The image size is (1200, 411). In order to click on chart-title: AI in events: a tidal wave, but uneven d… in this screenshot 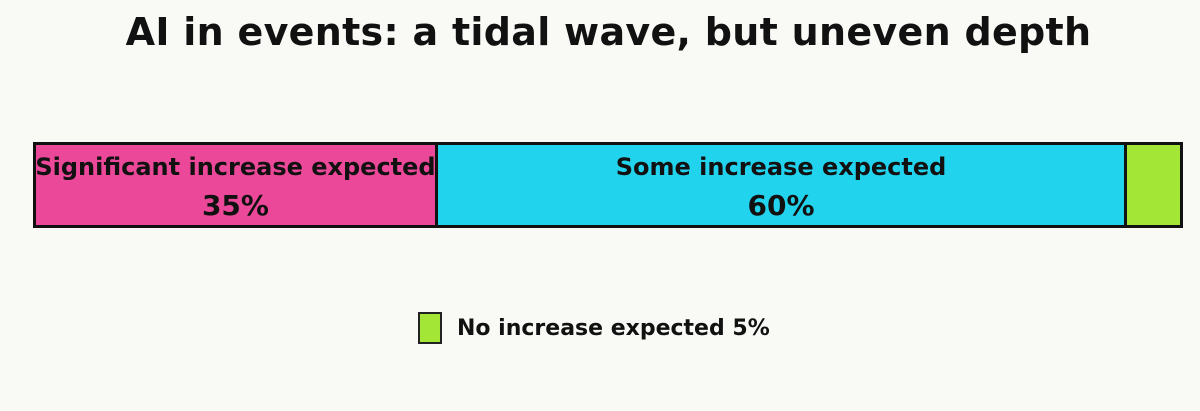, I will do `click(608, 32)`.